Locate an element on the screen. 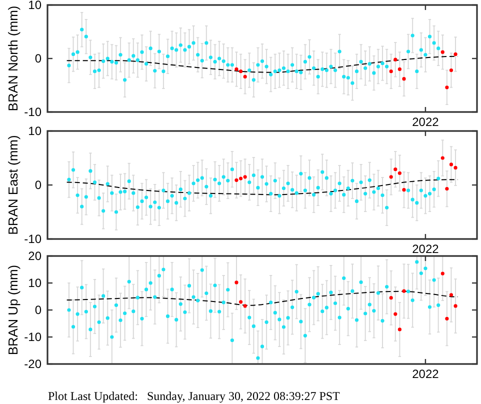 This screenshot has height=404, width=481. y-axis-title: BRAN East (mm) is located at coordinates (13, 185).